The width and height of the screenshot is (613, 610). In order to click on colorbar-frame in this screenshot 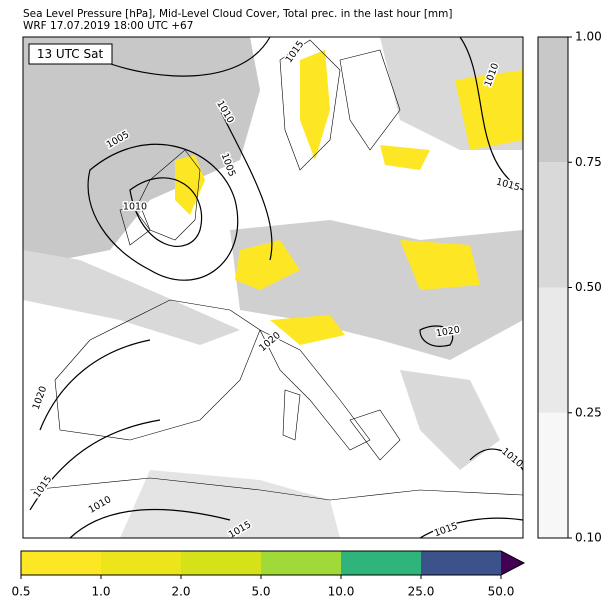, I will do `click(273, 563)`.